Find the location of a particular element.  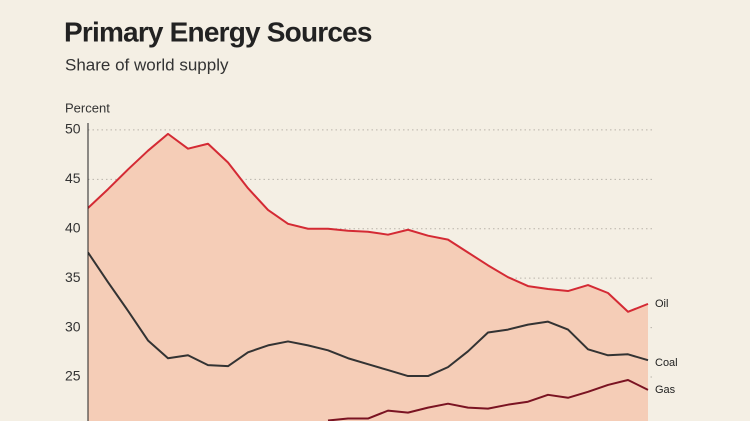

y-tick-label: 50 is located at coordinates (73, 129).